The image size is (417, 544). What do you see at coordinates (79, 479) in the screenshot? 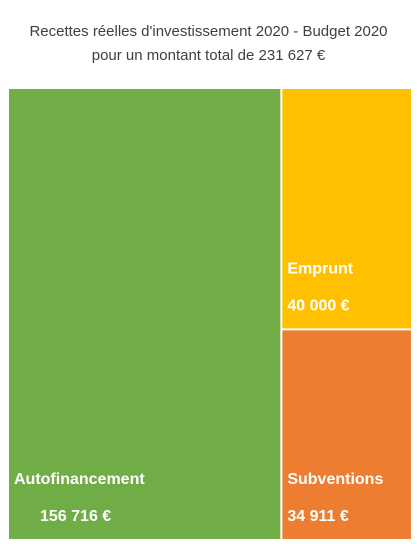
I see `cell-label: Autofinancement` at bounding box center [79, 479].